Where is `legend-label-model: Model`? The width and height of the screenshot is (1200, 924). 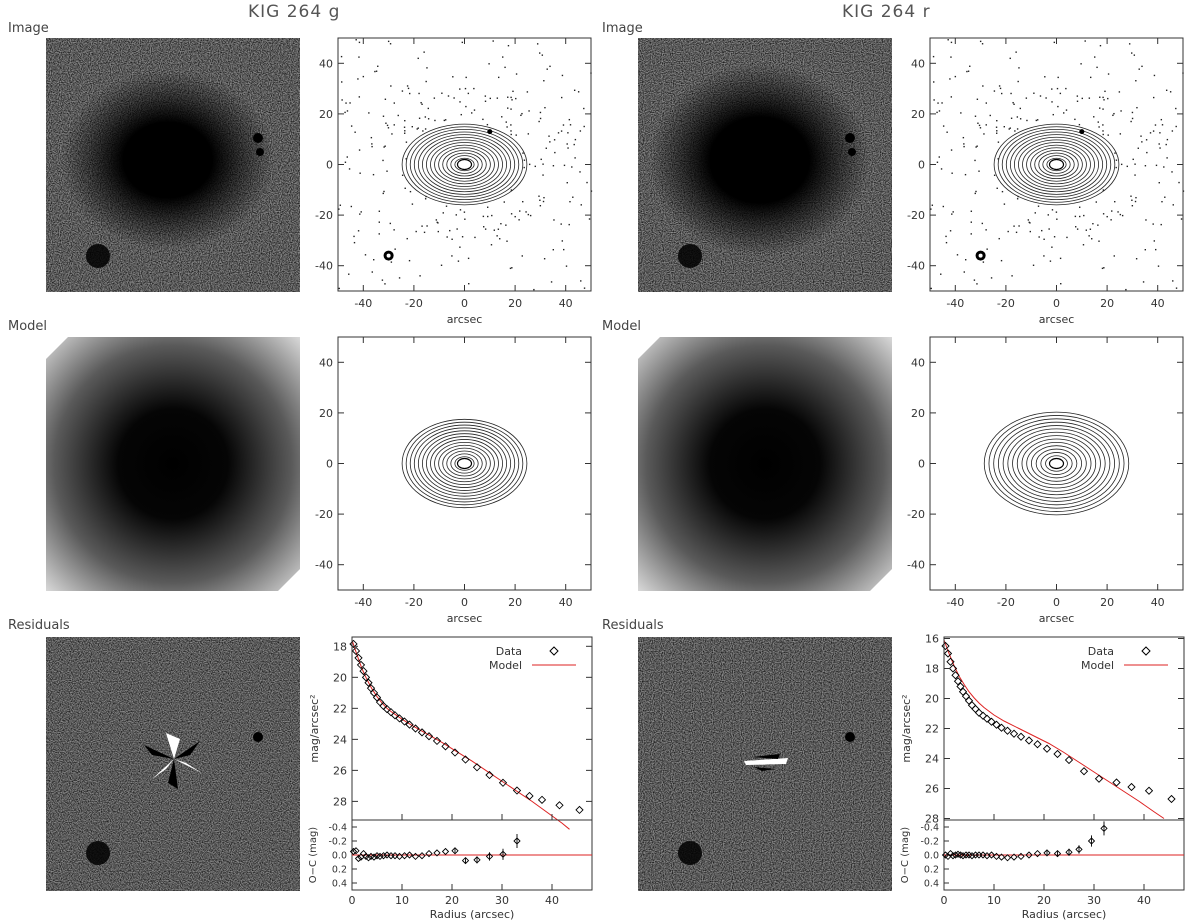
legend-label-model: Model is located at coordinates (1097, 665).